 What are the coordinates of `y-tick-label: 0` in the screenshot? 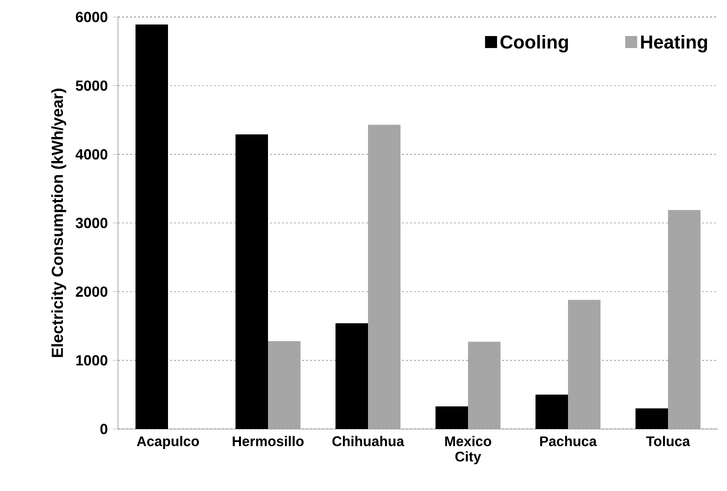 It's located at (104, 429).